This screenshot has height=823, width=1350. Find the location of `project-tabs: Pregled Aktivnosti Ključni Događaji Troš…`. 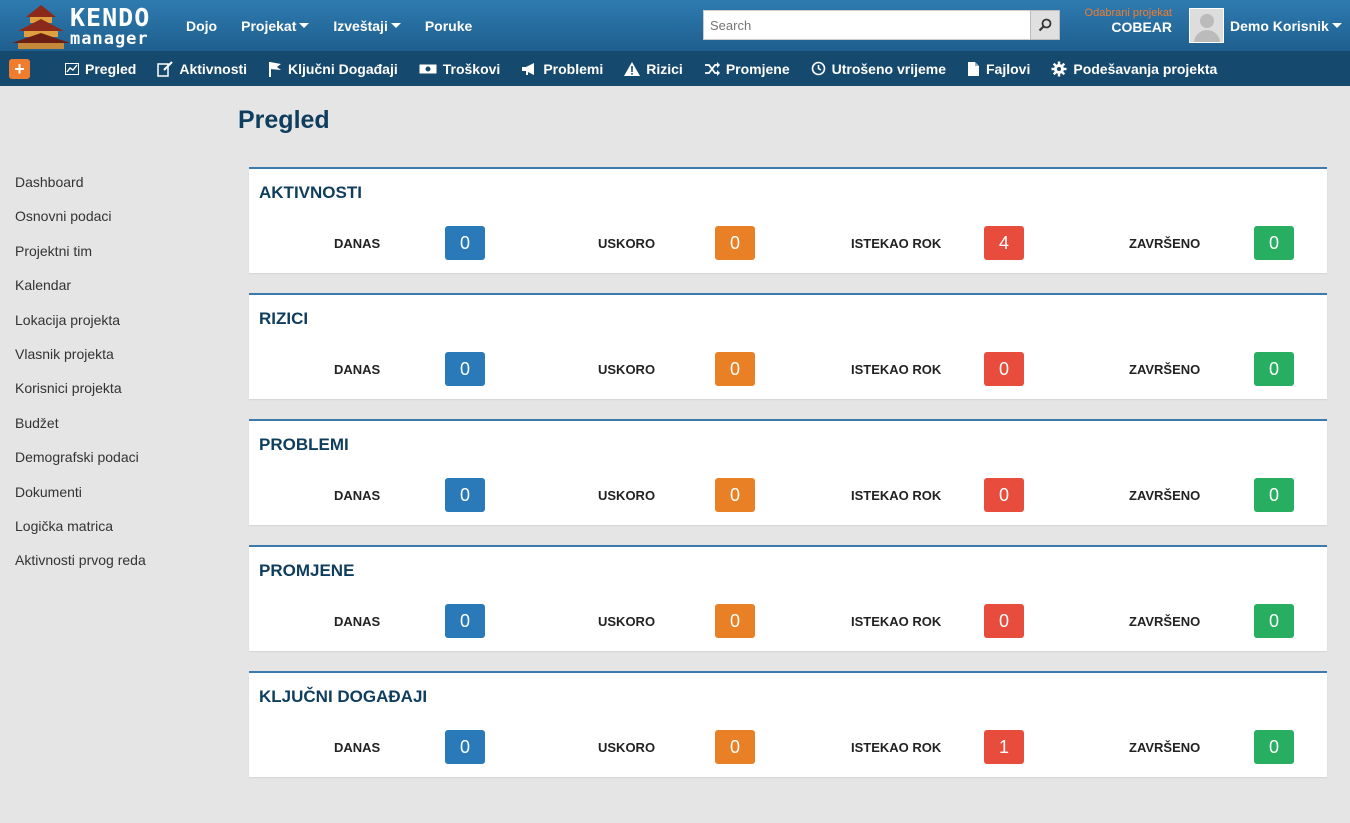

project-tabs: Pregled Aktivnosti Ključni Događaji Troš… is located at coordinates (651, 68).